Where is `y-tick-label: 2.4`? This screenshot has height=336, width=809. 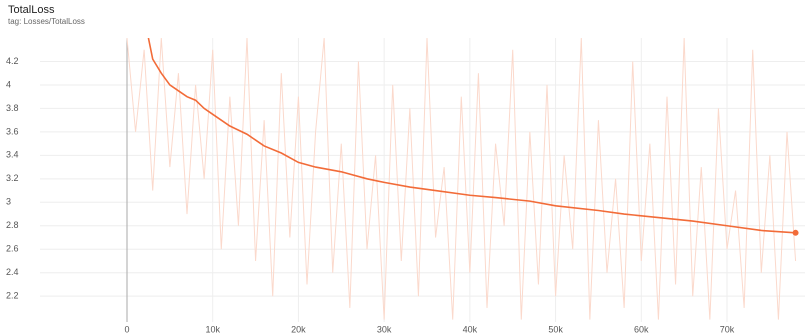 y-tick-label: 2.4 is located at coordinates (12, 272).